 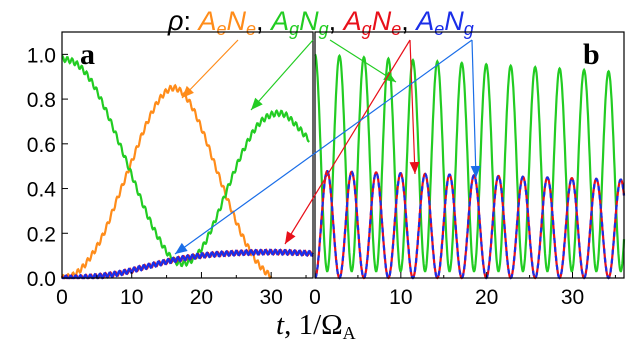 I want to click on panel-b-ticks: 0 10 20 30, so click(x=462, y=290).